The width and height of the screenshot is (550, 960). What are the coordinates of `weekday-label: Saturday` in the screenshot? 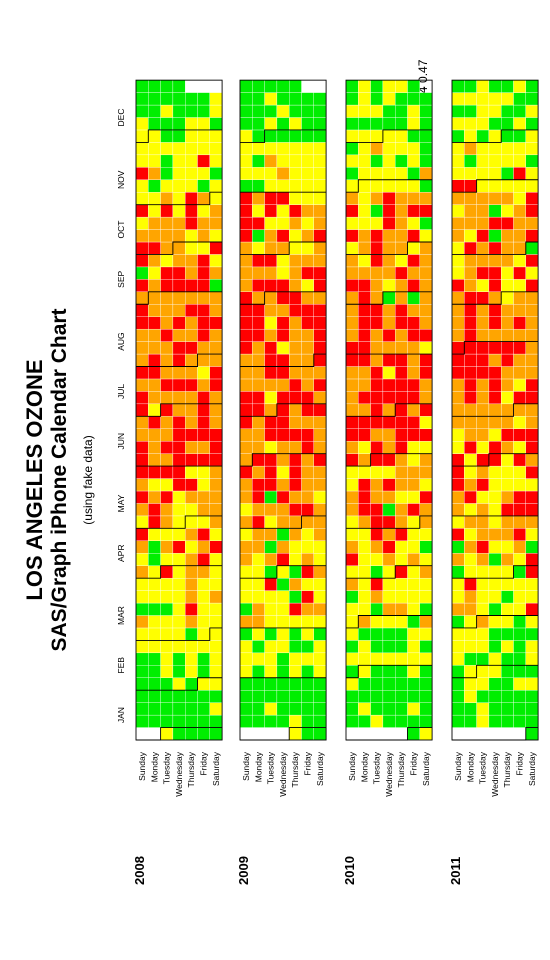 It's located at (426, 768).